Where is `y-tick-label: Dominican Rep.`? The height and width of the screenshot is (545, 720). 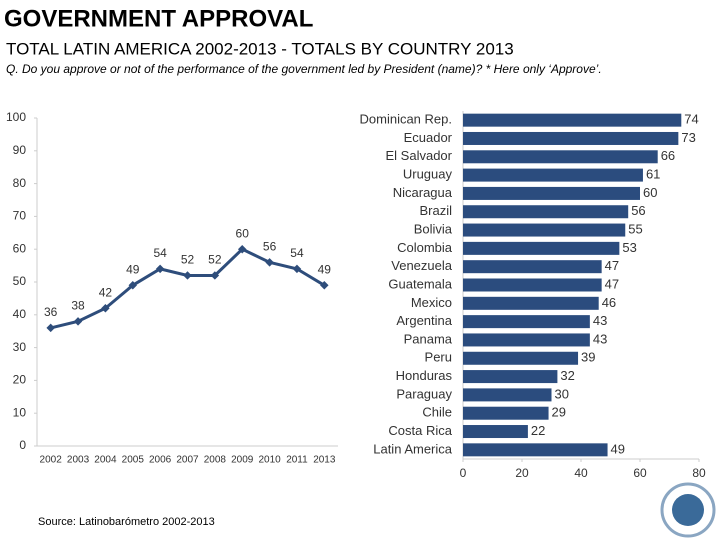 y-tick-label: Dominican Rep. is located at coordinates (406, 119).